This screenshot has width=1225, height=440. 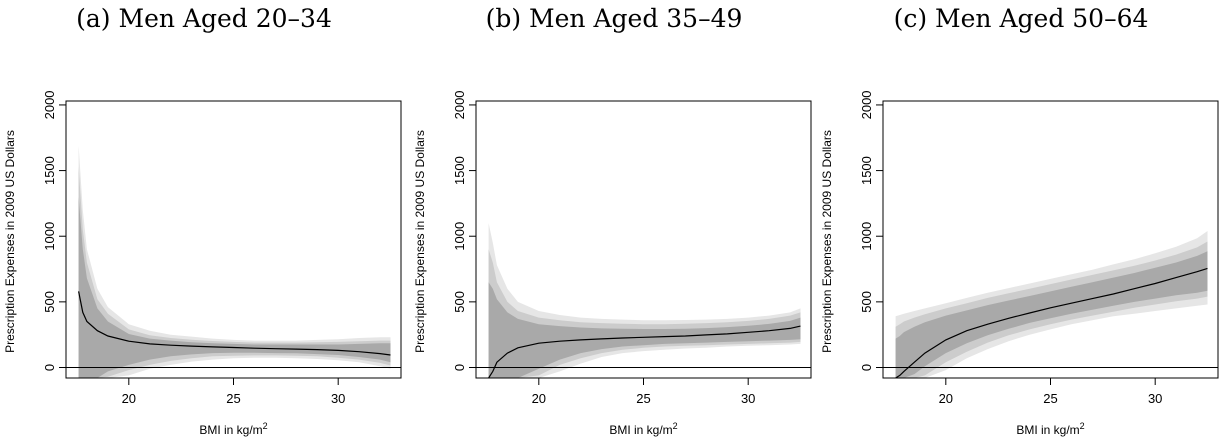 I want to click on panel-title: (c) Men Aged 50–64, so click(x=1021, y=18).